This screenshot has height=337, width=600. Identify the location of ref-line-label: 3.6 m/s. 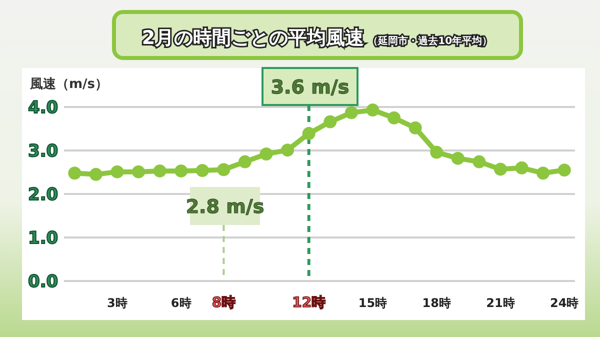
(310, 87).